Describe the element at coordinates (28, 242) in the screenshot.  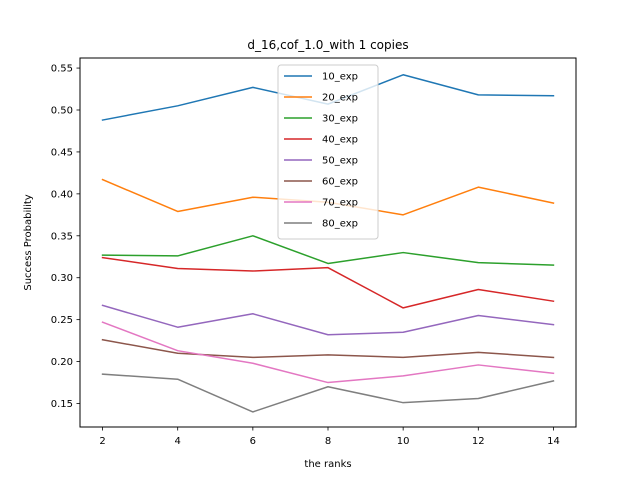
I see `y-axis-label: Success Probability` at that location.